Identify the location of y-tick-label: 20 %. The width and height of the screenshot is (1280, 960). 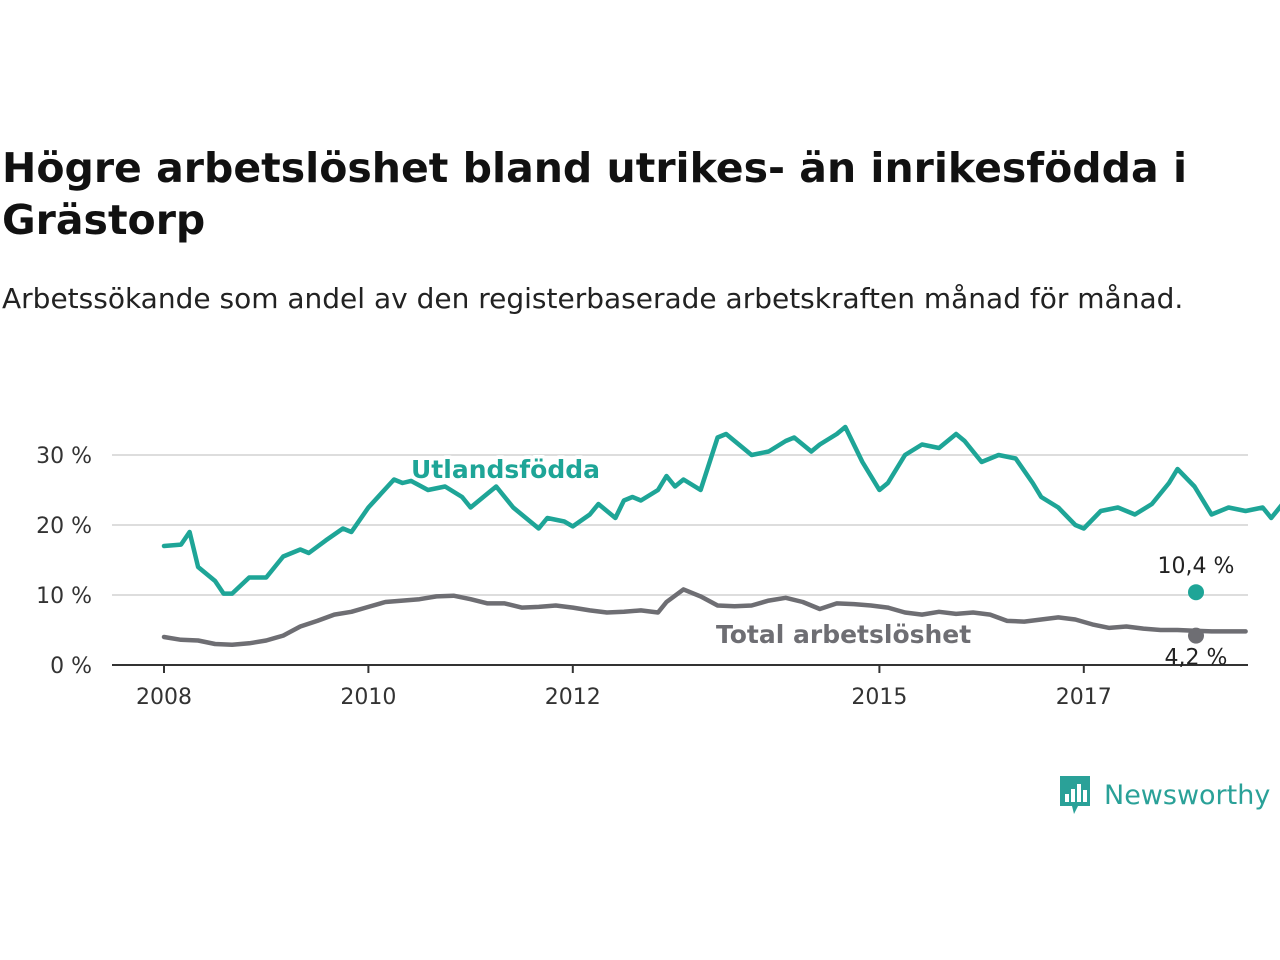
(64, 526).